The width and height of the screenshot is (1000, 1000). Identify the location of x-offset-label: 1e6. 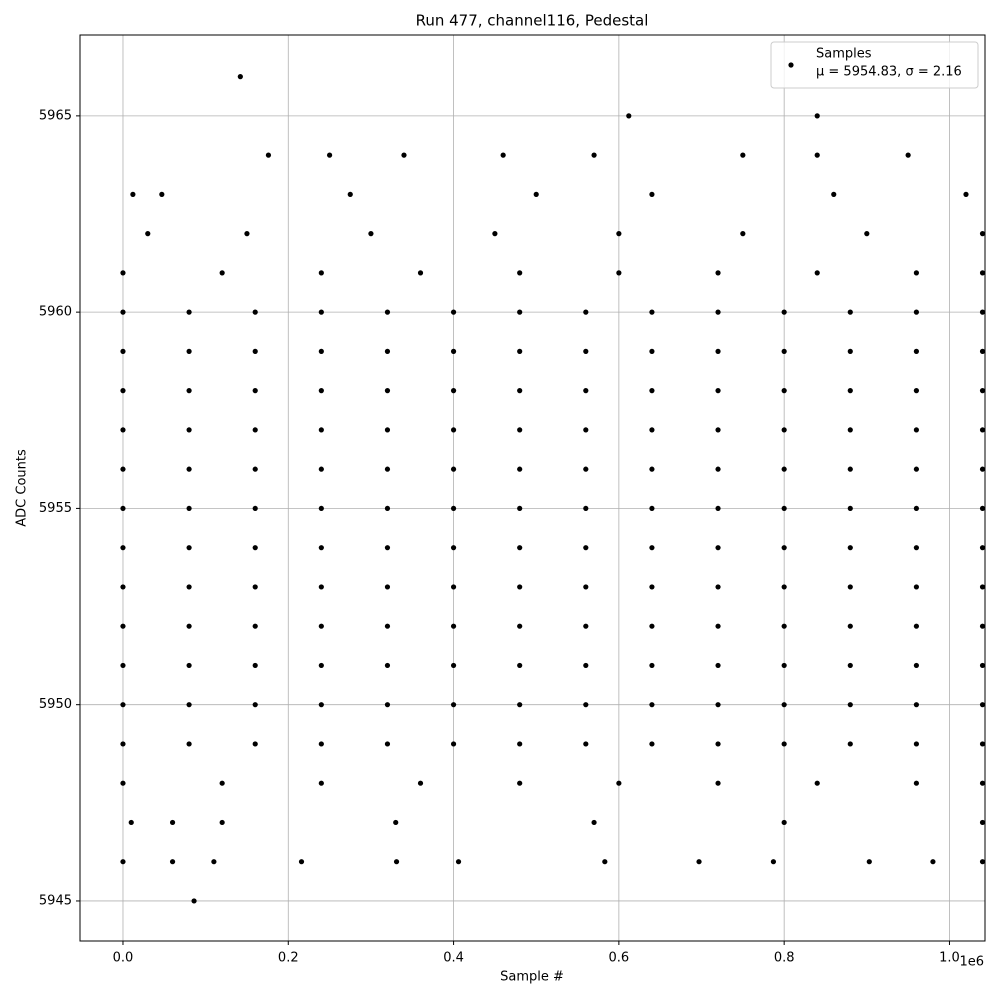
(971, 962).